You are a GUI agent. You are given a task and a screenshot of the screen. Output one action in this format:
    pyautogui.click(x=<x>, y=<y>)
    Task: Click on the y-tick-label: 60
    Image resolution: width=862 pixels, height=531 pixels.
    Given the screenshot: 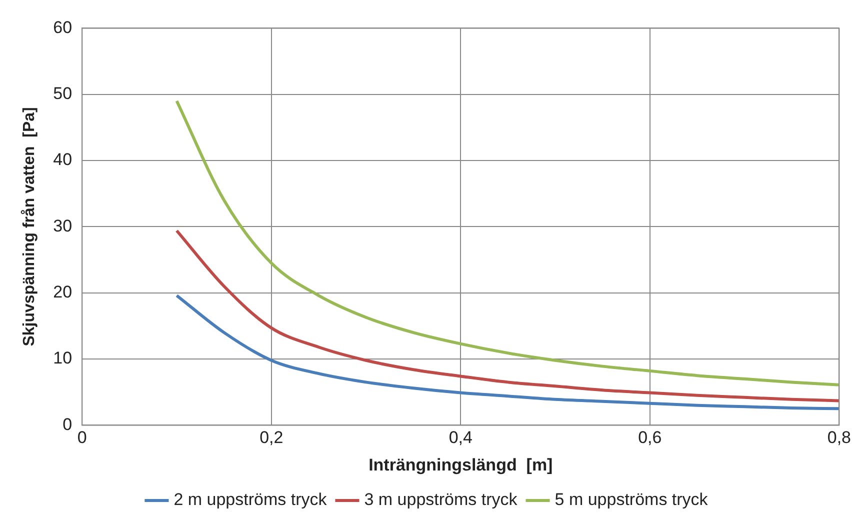 What is the action you would take?
    pyautogui.click(x=62, y=27)
    